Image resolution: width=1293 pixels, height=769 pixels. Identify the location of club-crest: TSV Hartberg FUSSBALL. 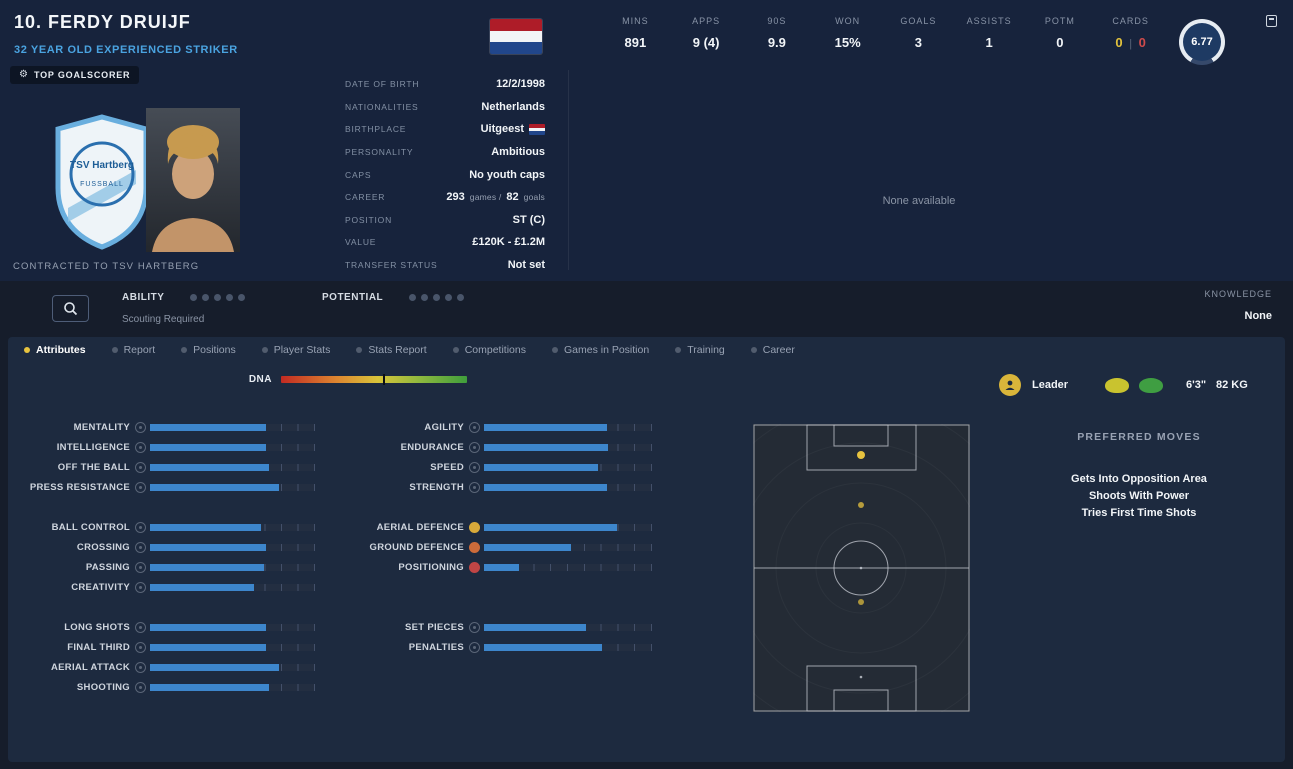
(102, 182).